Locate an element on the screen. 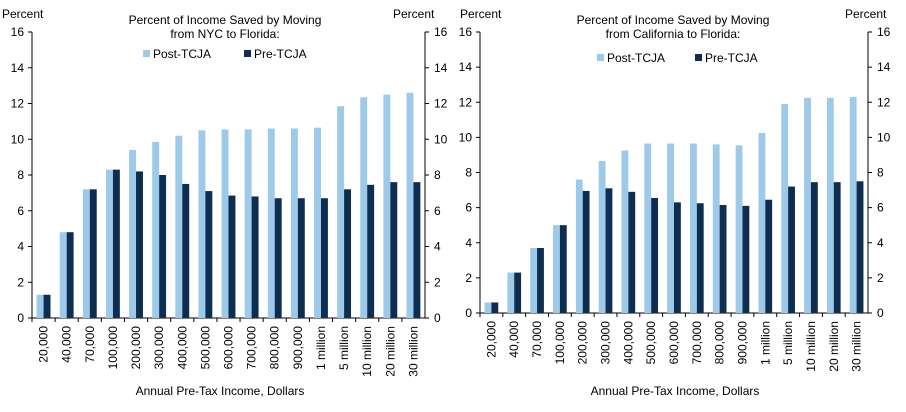 The image size is (906, 412). left-tick-label: 0 is located at coordinates (20, 318).